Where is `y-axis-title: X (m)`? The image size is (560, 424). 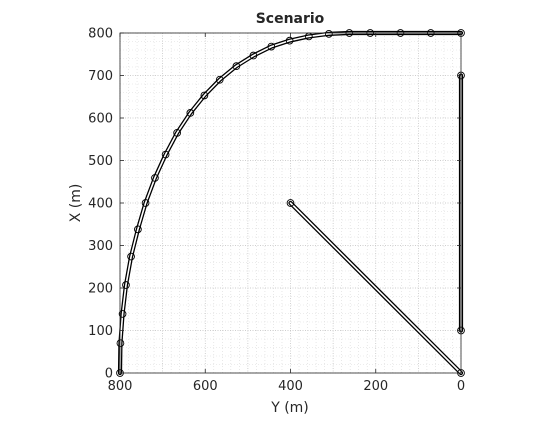 y-axis-title: X (m) is located at coordinates (76, 203).